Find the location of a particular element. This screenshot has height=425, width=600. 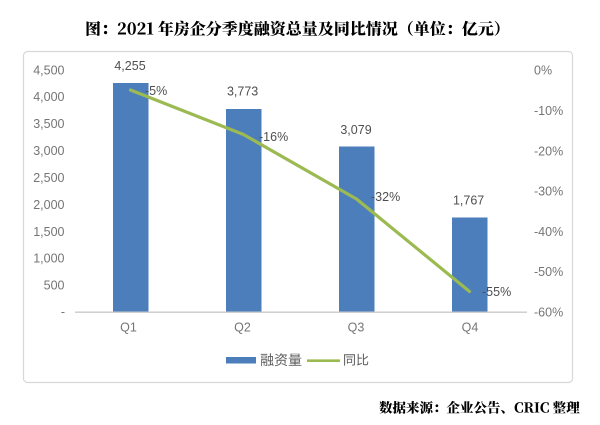

svg-text: Q3 is located at coordinates (356, 328).